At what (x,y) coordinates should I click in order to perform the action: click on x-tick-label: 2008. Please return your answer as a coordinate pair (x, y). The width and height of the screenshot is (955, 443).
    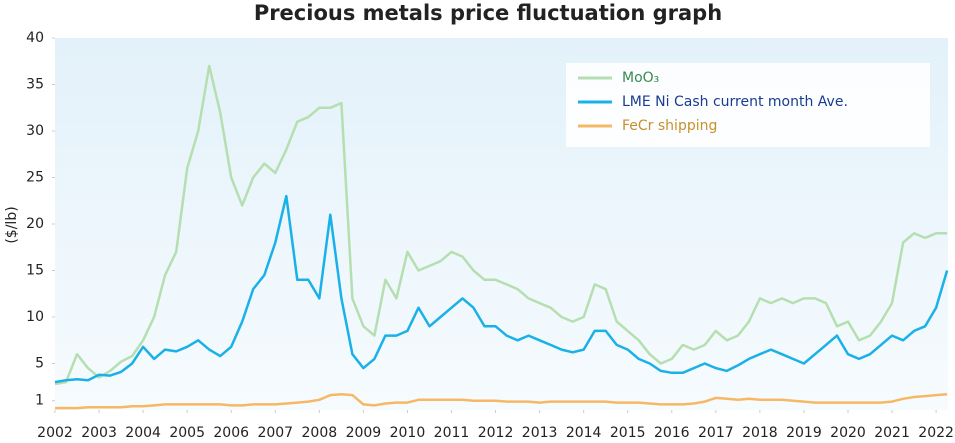
    Looking at the image, I should click on (320, 433).